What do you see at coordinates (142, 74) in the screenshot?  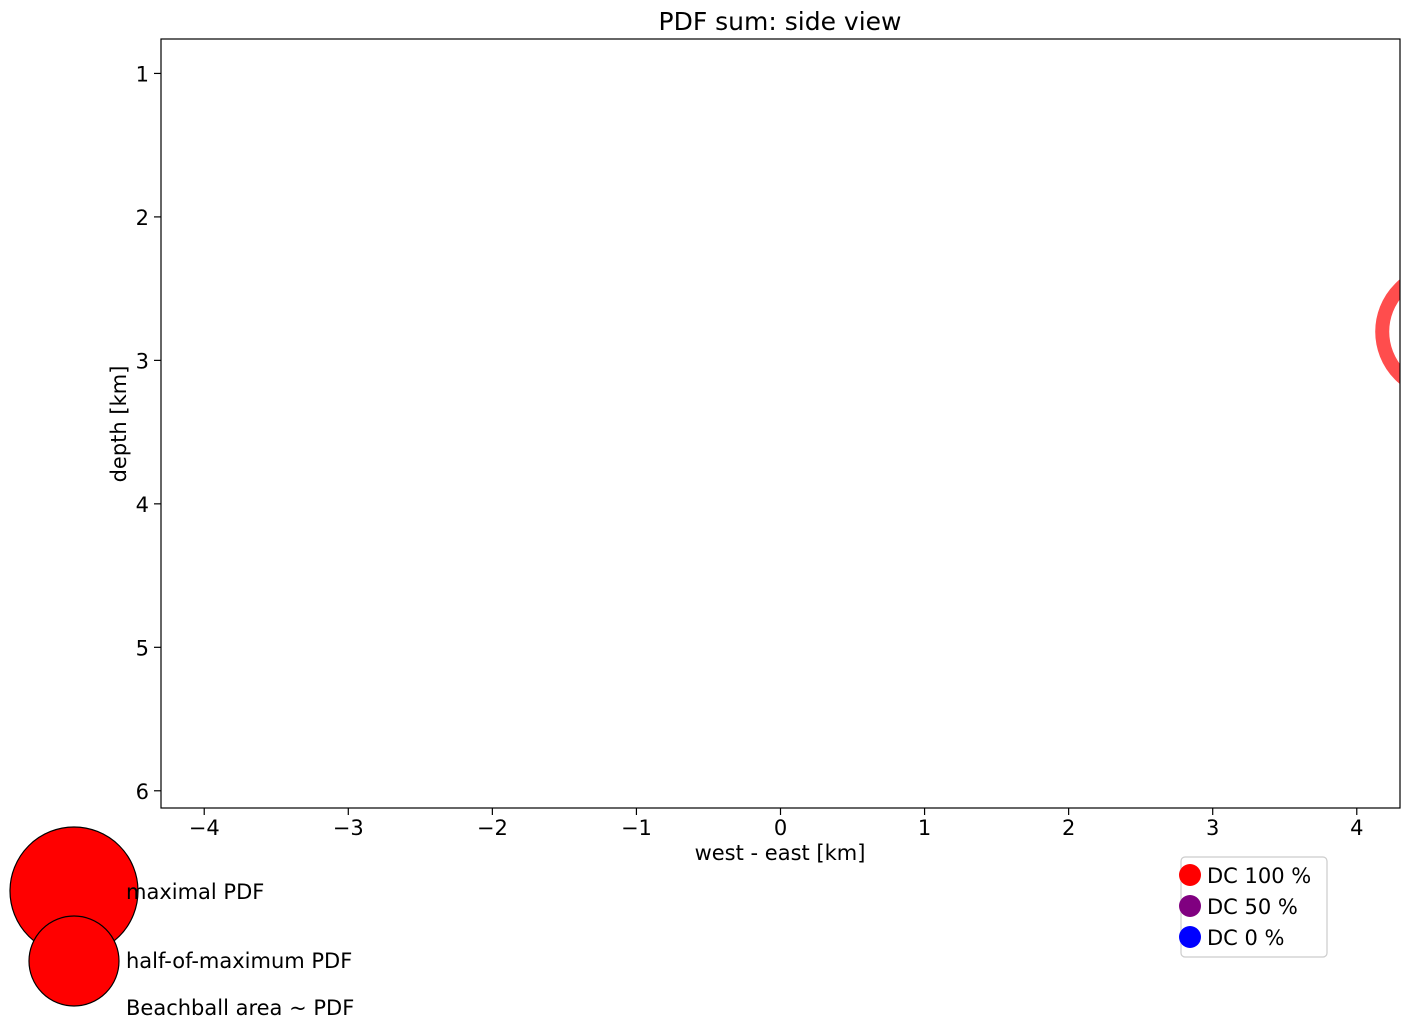 I see `y-tick-label: 1` at bounding box center [142, 74].